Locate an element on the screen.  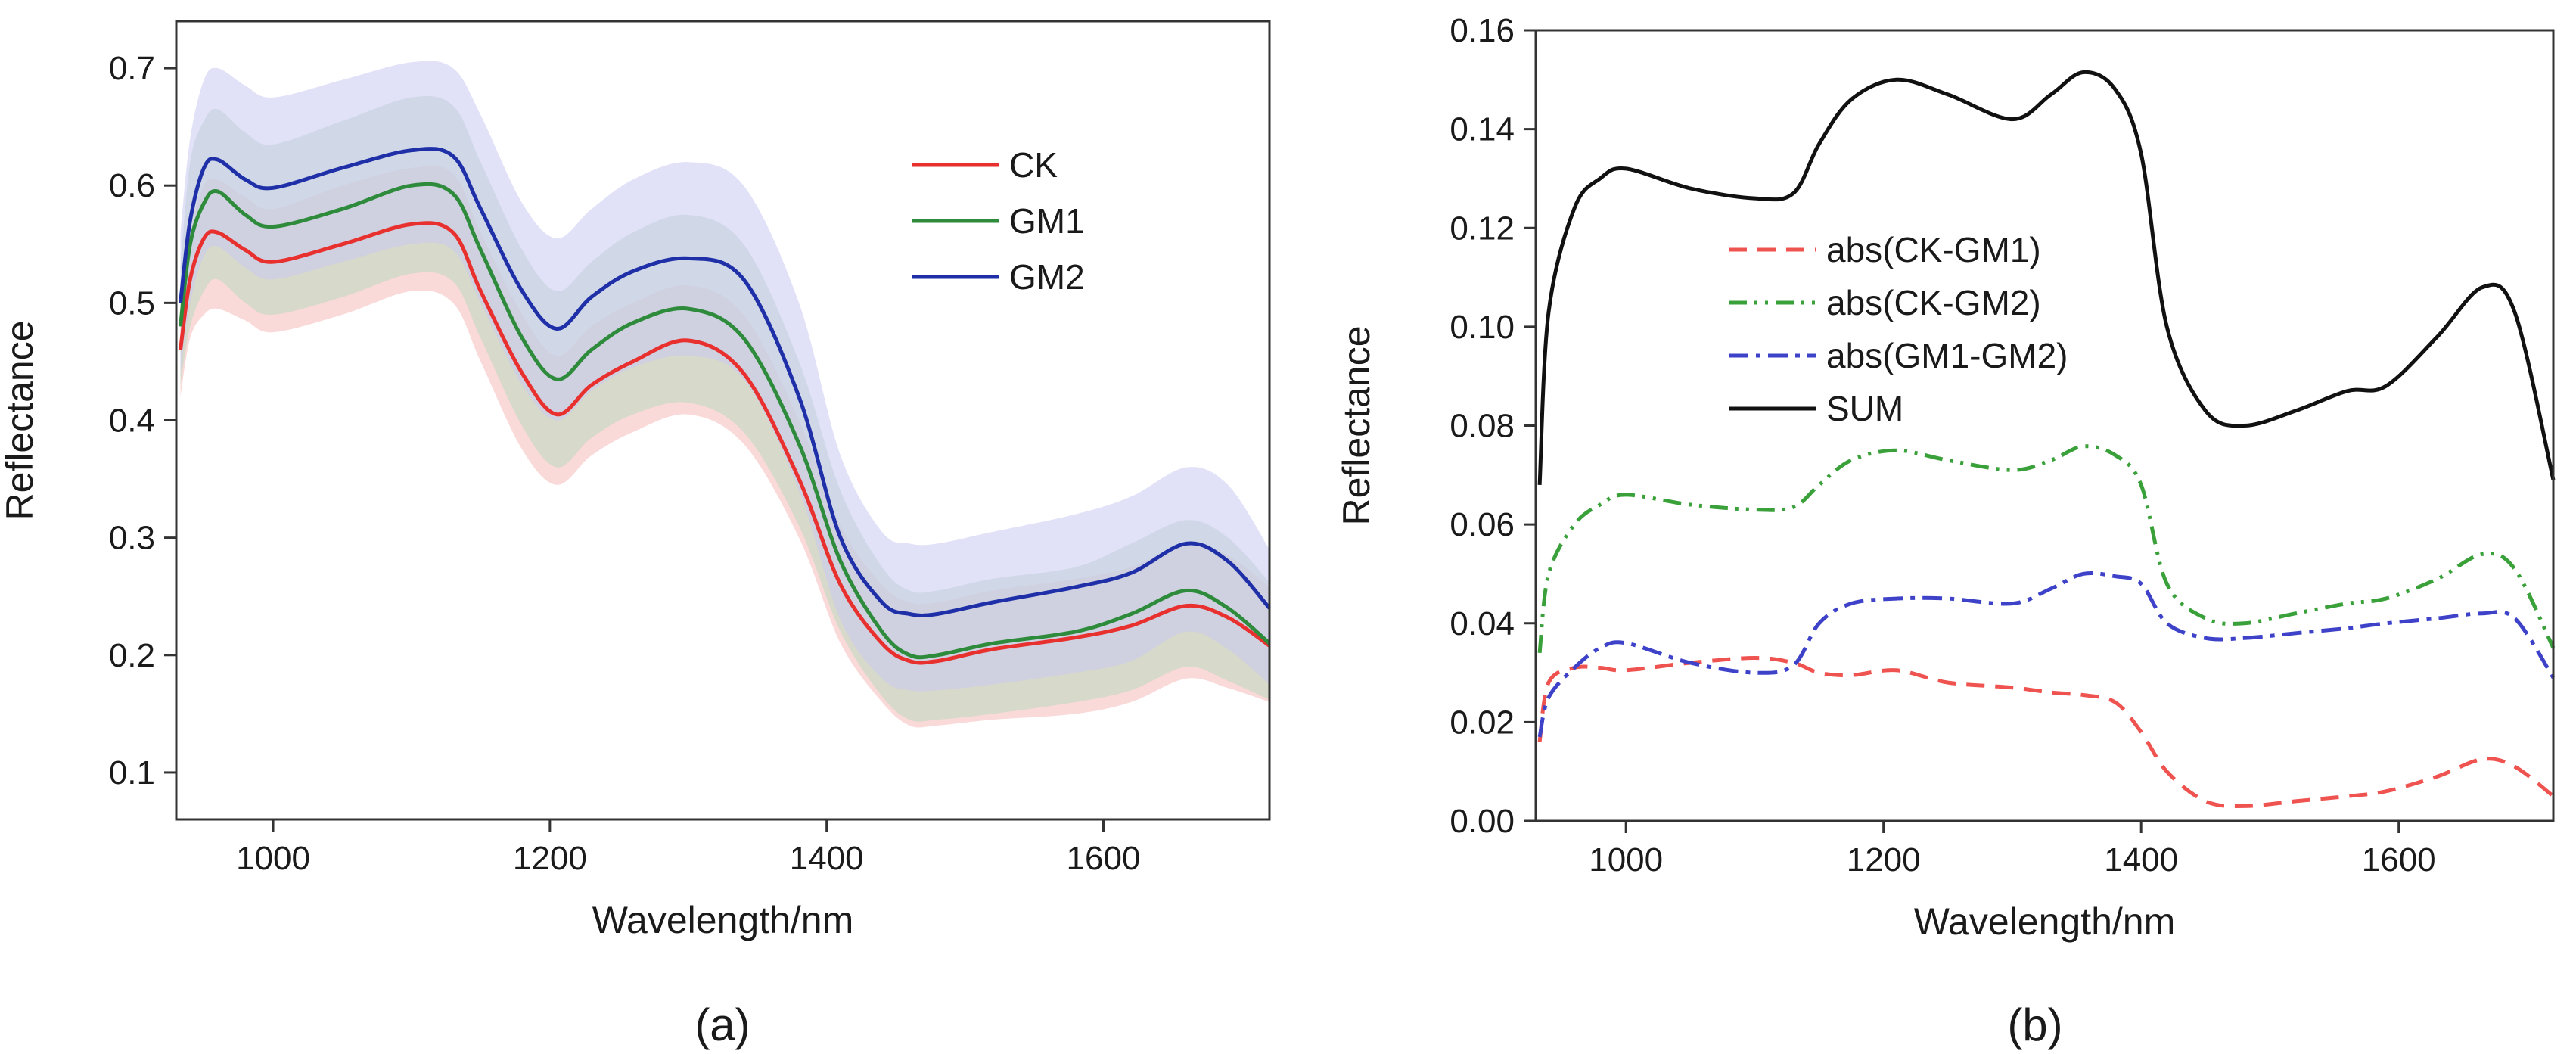
a-legend-label-gm1: GM1 is located at coordinates (1047, 221).